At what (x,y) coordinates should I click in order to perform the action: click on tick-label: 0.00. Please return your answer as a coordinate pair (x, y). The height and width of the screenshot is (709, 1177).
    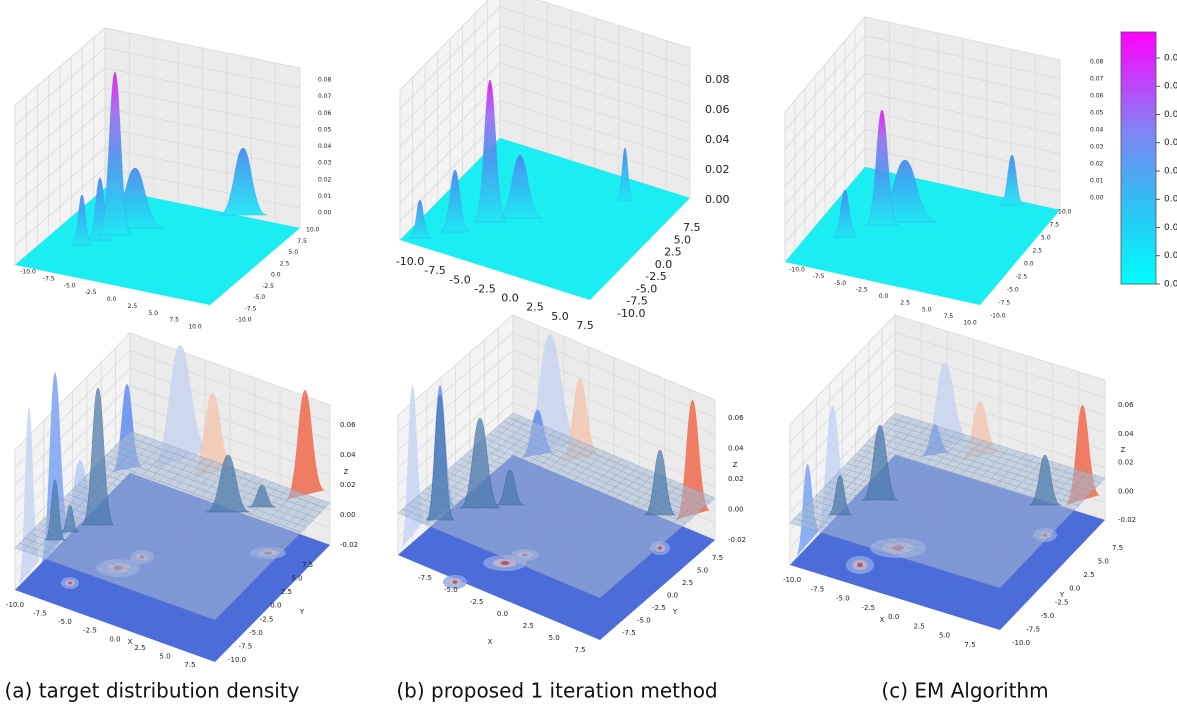
    Looking at the image, I should click on (1126, 491).